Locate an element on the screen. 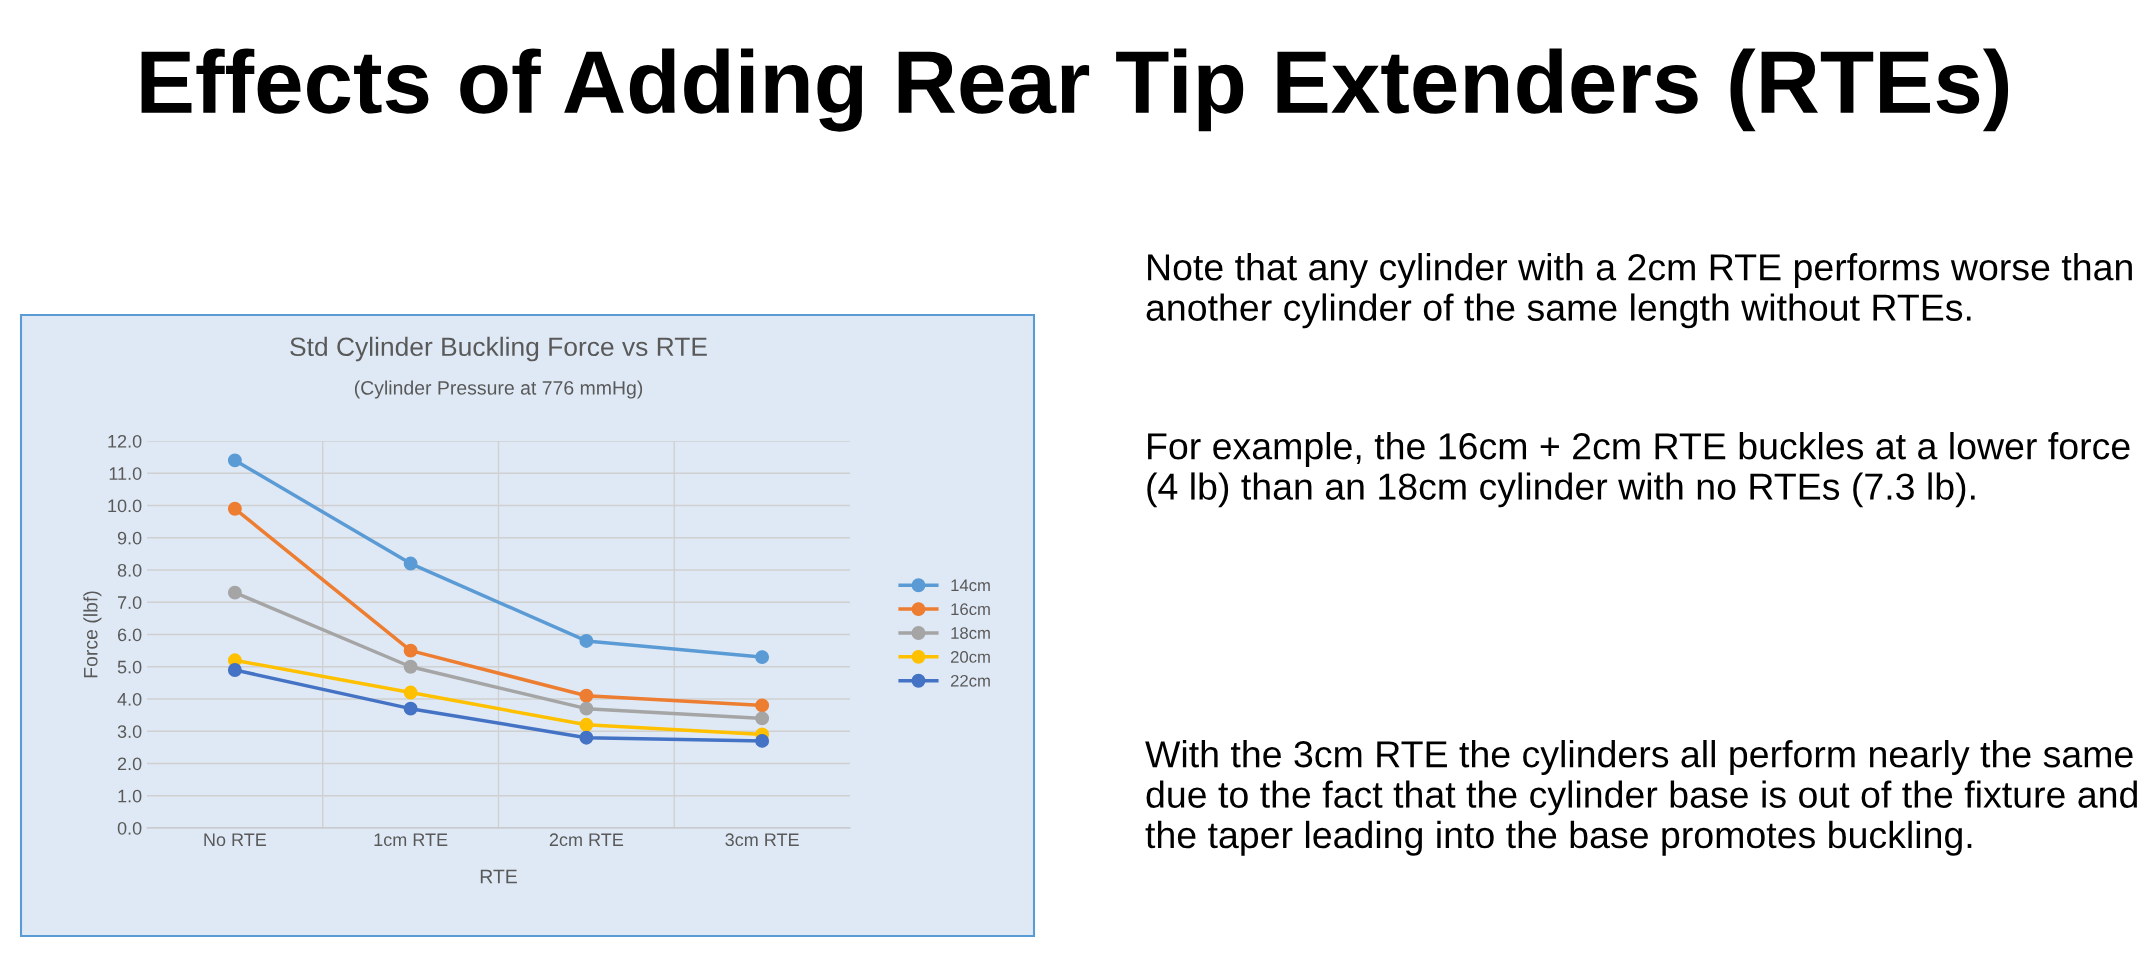 The image size is (2148, 970). text: For example, the 16cm + 2cm RTE buckles at a lower force (4 lb) than an 18cm cylinder with no RTEs (7.3 lb). is located at coordinates (1638, 470).